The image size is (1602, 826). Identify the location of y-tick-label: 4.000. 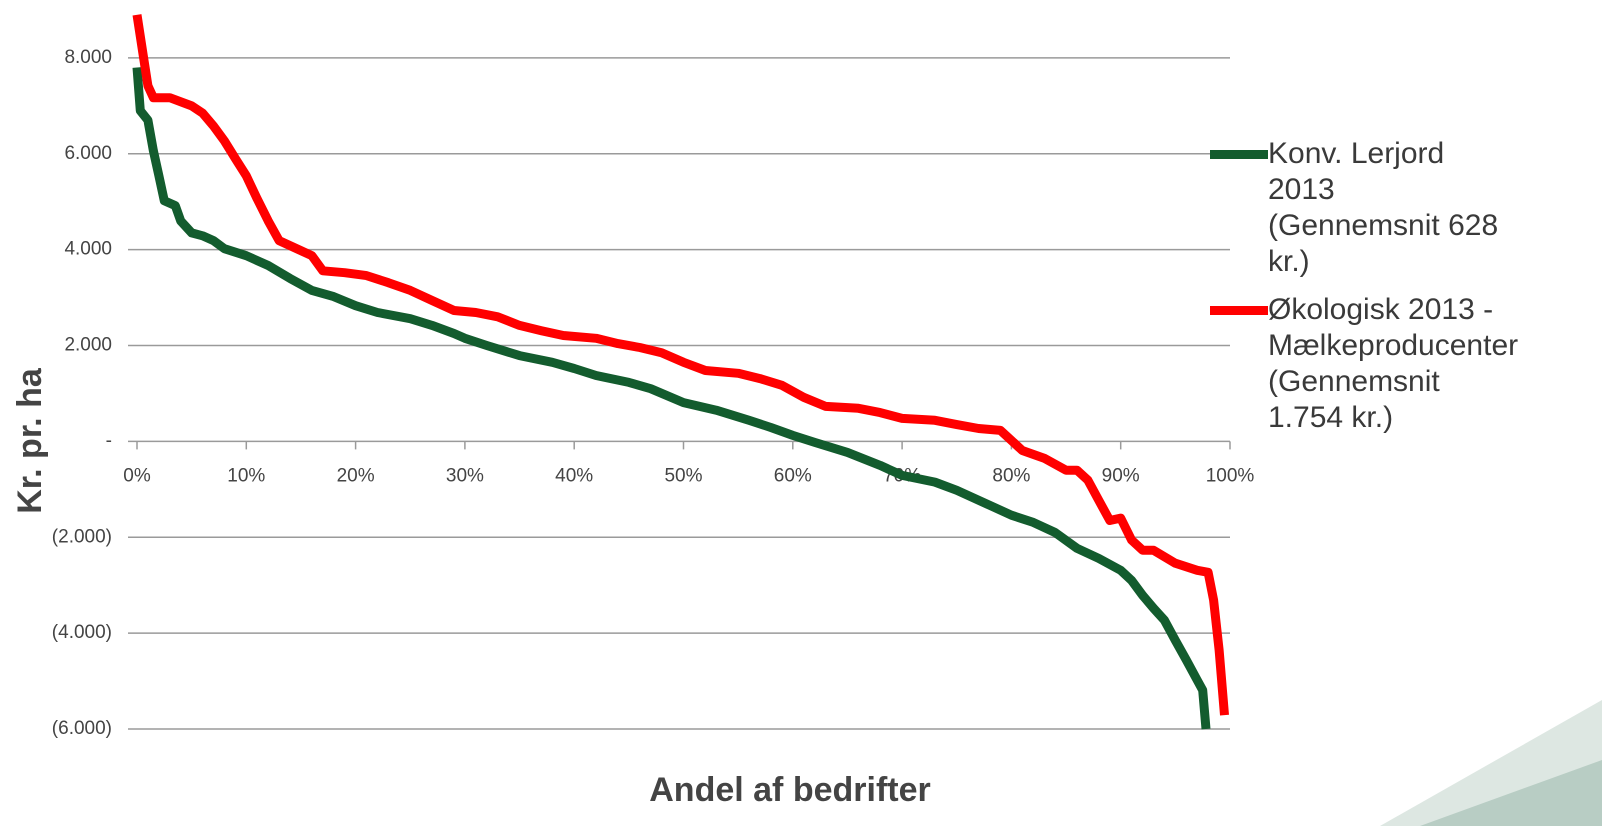
(88, 249).